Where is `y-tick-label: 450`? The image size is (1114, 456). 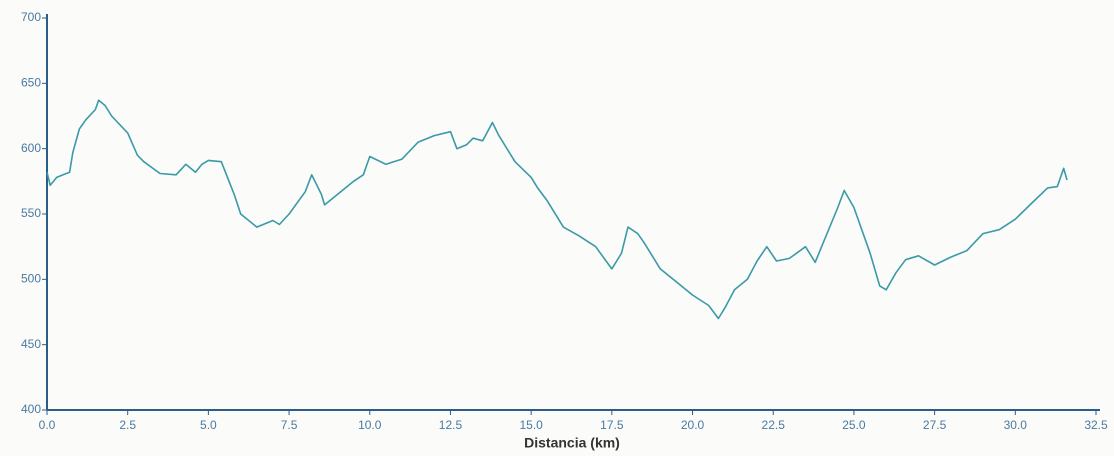 y-tick-label: 450 is located at coordinates (31, 344).